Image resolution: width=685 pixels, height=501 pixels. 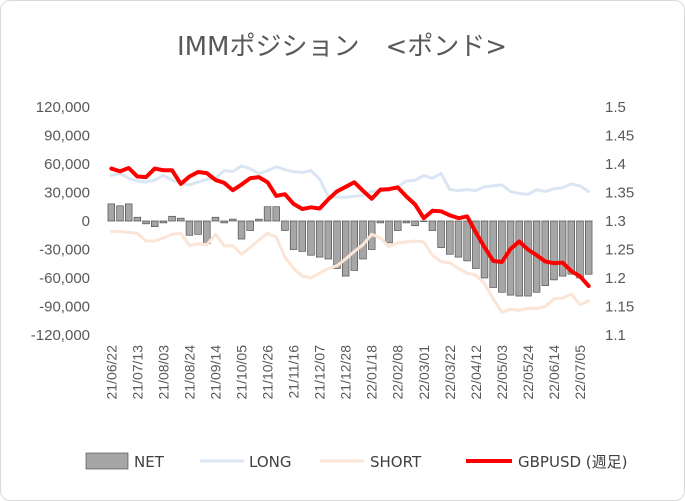 I want to click on left-tick-label: 60,000, so click(x=67, y=164).